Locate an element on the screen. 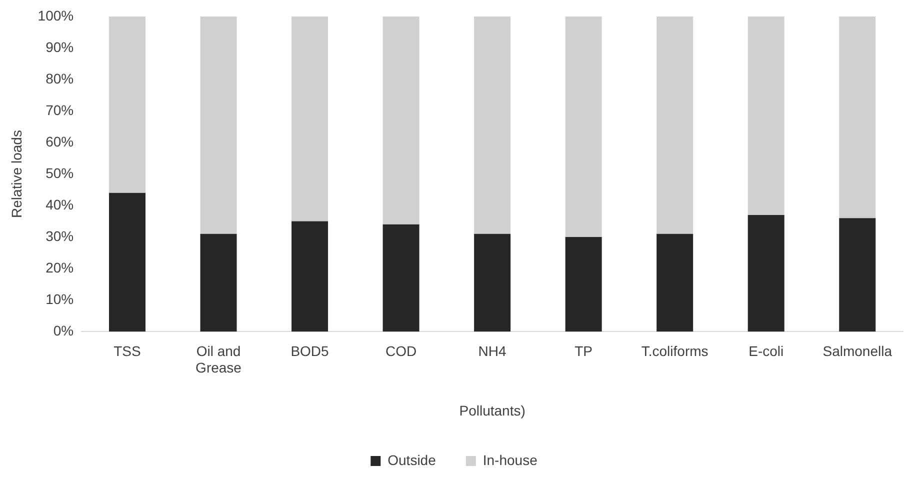  x-tick-label: BOD5 is located at coordinates (310, 350).